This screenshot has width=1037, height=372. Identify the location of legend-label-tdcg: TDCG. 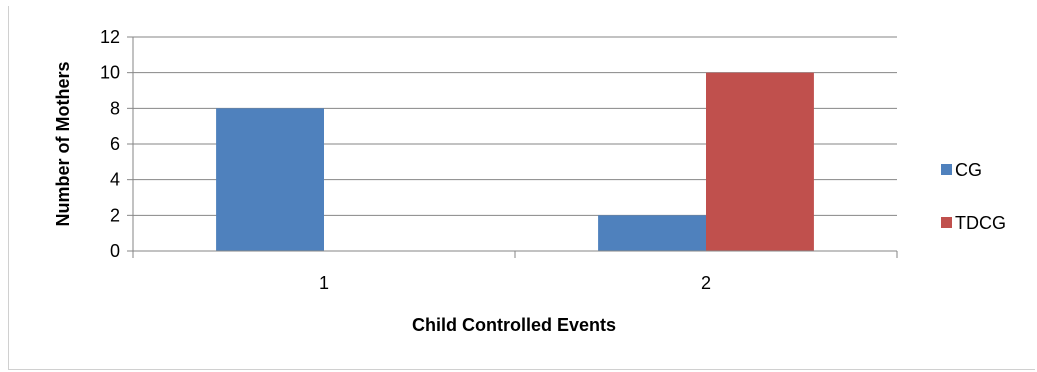
(980, 223).